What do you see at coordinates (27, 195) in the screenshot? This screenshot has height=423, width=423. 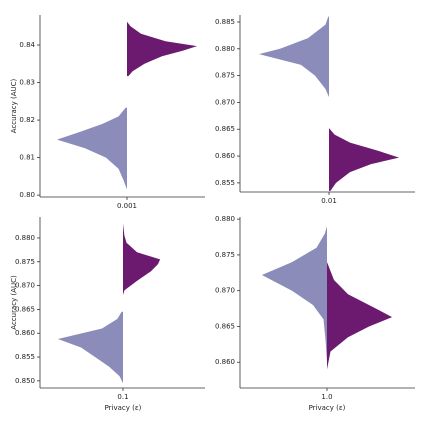 I see `y-tick-label: 0.80` at bounding box center [27, 195].